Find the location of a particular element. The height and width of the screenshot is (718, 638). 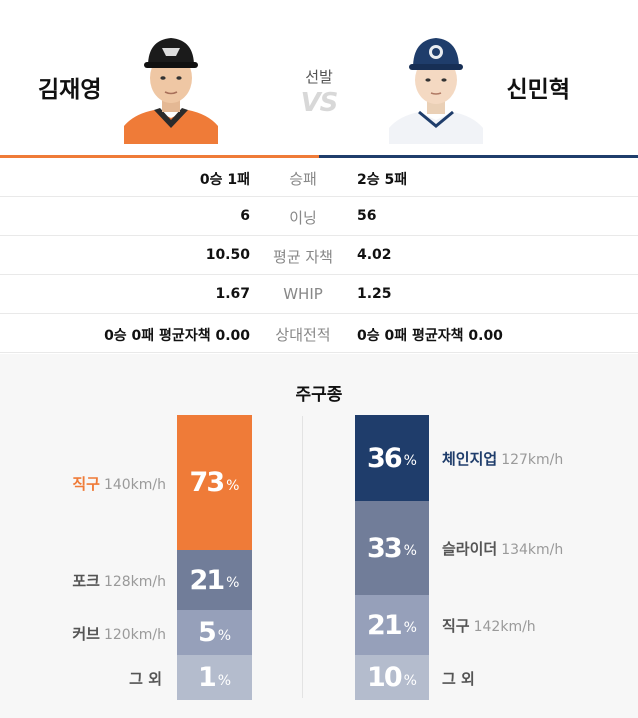

right-player-avatar-icon is located at coordinates (436, 91).